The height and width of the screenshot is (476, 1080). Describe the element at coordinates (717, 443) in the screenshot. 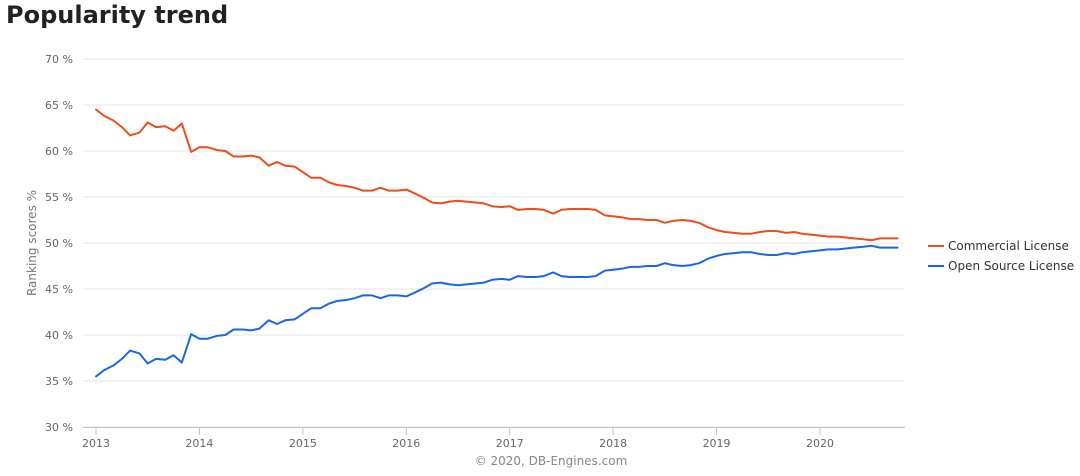

I see `x-tick-label: 2019` at that location.